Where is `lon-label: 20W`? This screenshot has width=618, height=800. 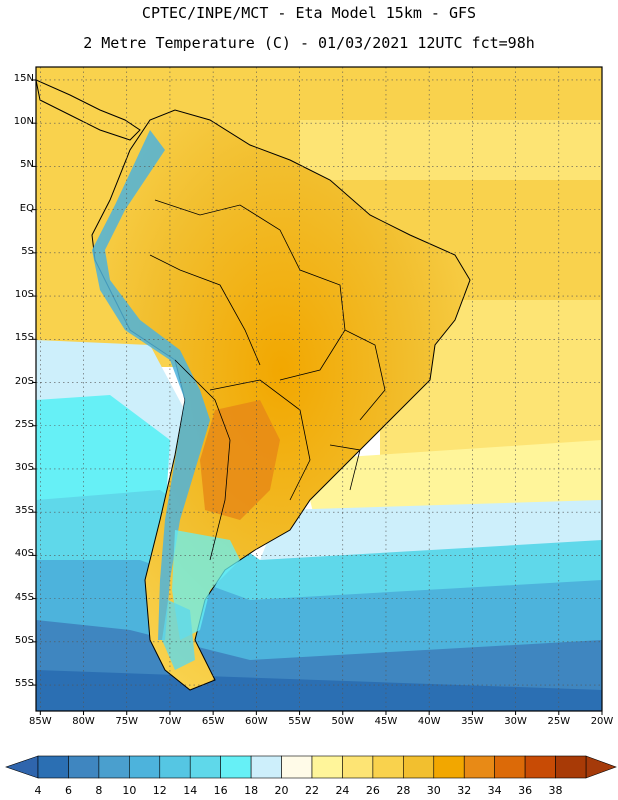 lon-label: 20W is located at coordinates (602, 721).